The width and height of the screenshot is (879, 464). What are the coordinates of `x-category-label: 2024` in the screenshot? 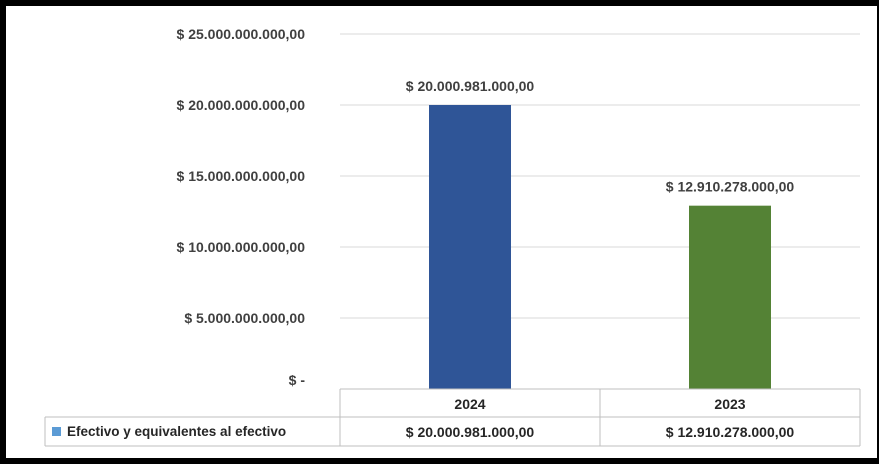 It's located at (469, 404).